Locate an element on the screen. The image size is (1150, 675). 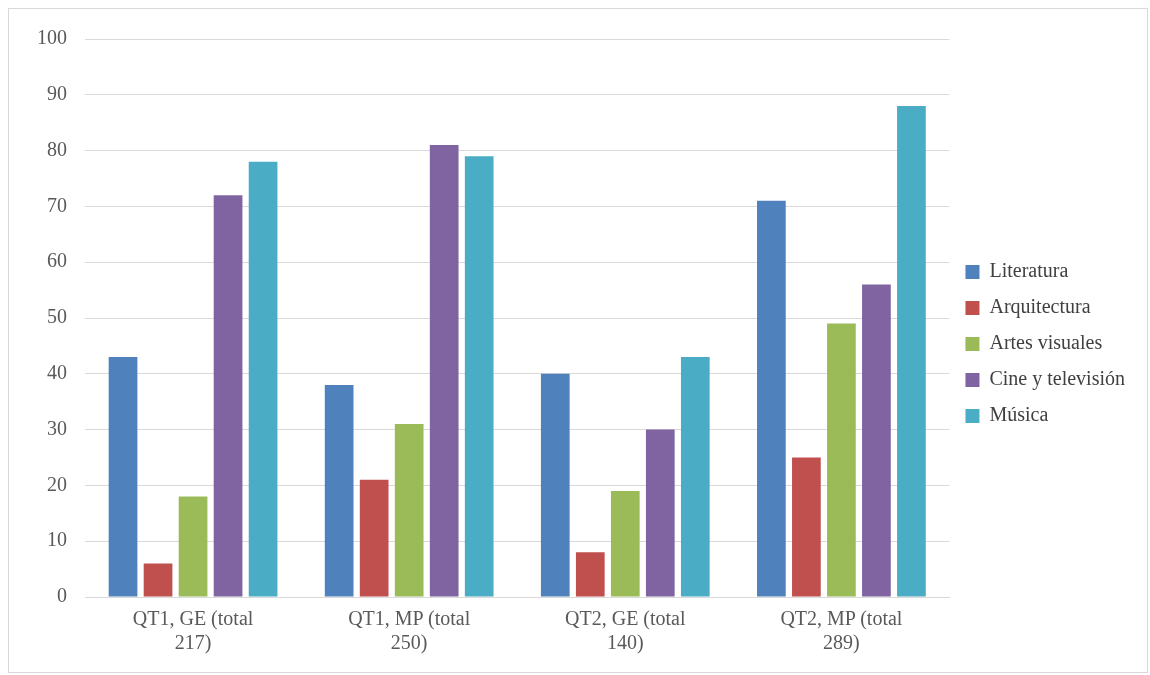
y-tick-label: 40 is located at coordinates (57, 372).